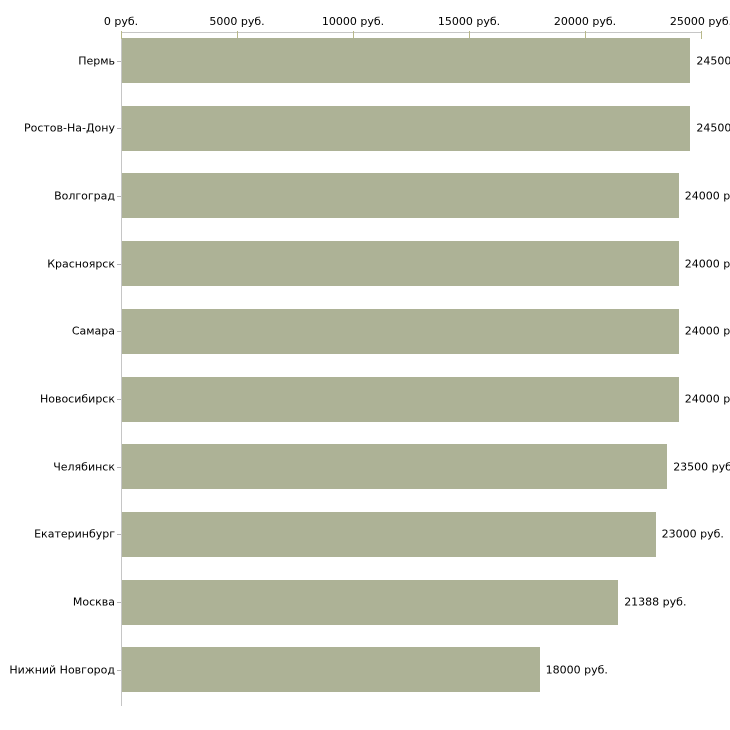 This screenshot has height=730, width=730. Describe the element at coordinates (93, 602) in the screenshot. I see `category-label: Москва` at that location.